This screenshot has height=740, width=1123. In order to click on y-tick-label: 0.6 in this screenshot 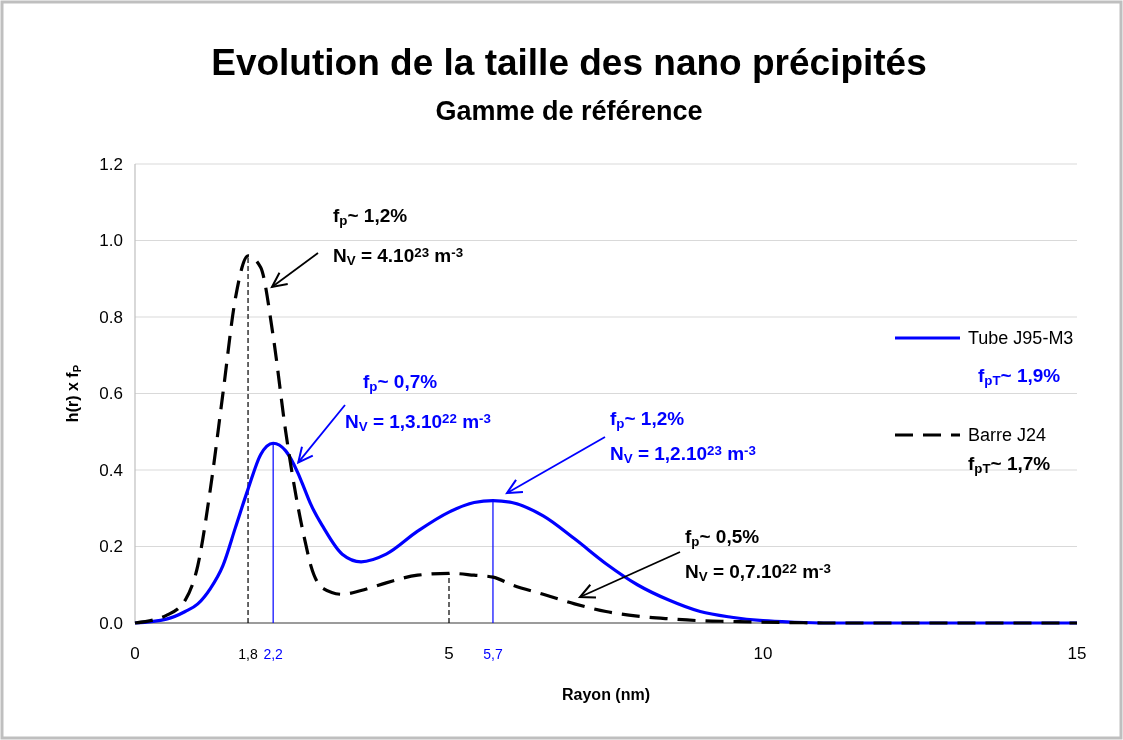, I will do `click(111, 394)`.